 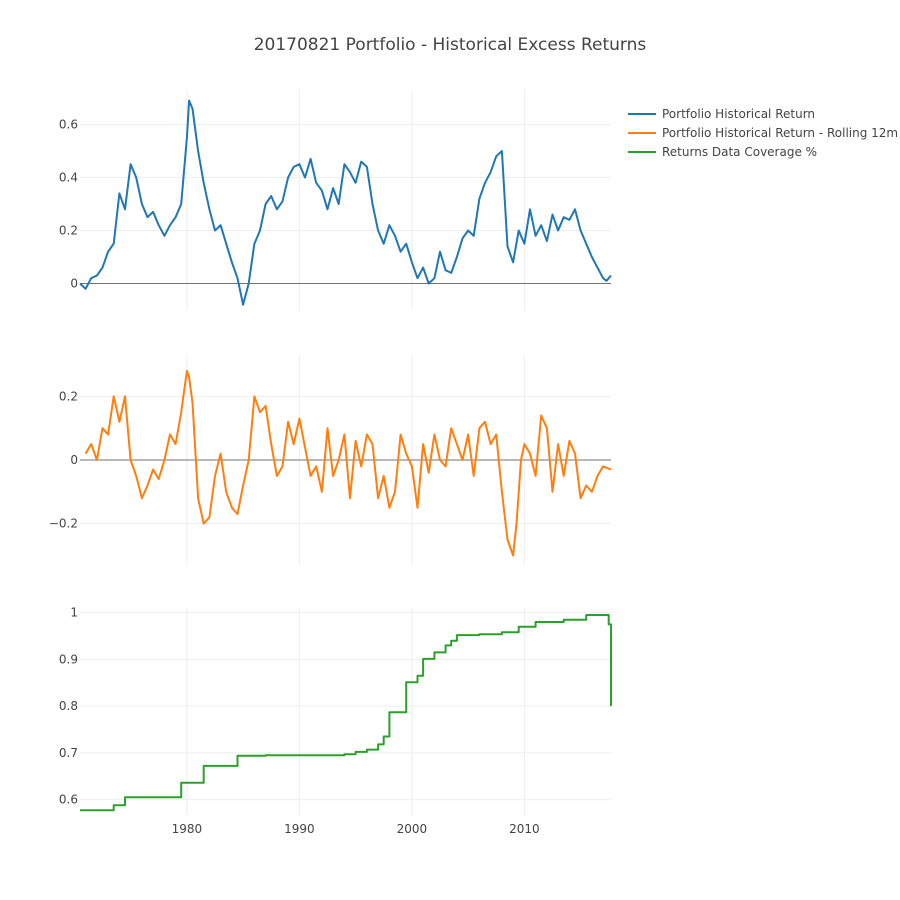 What do you see at coordinates (187, 829) in the screenshot?
I see `x-tick-label: 1980` at bounding box center [187, 829].